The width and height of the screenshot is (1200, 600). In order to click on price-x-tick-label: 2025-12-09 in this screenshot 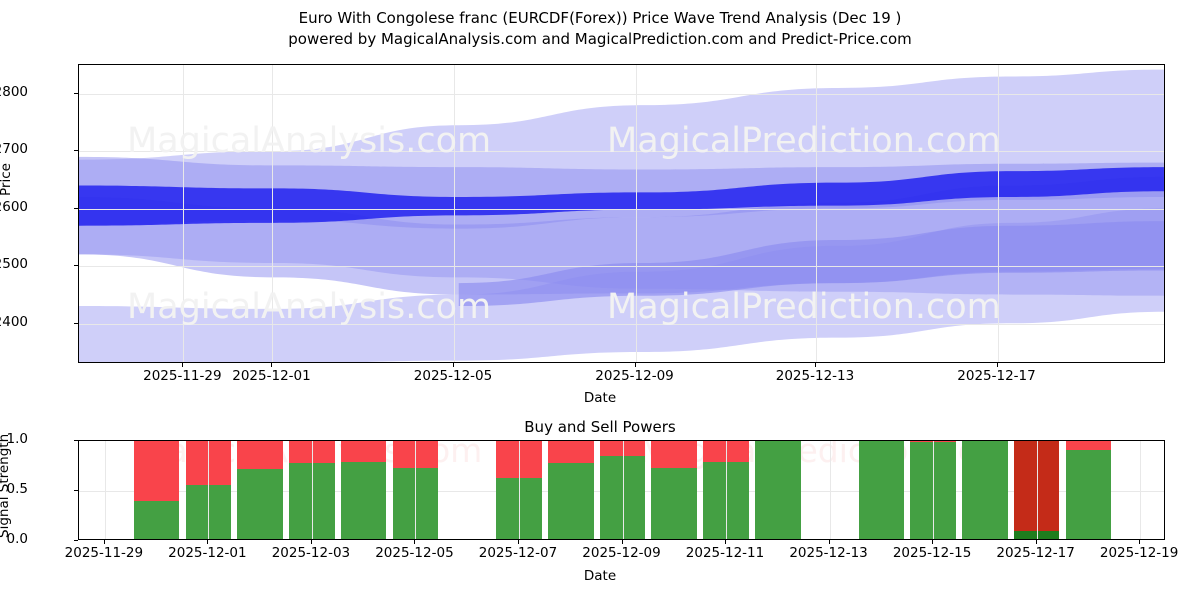, I will do `click(634, 376)`.